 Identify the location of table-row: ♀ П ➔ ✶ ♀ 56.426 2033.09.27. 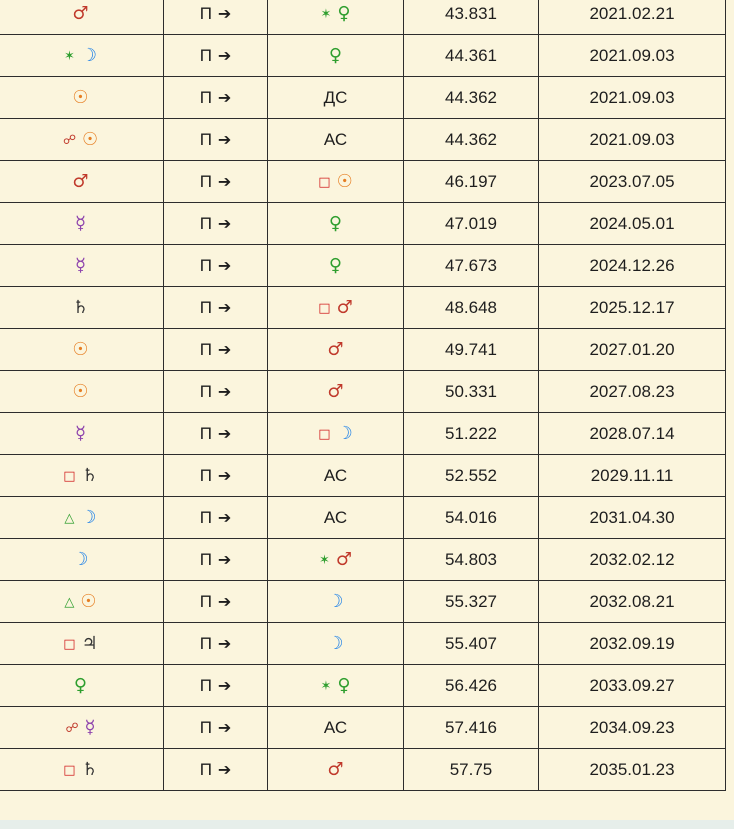
(363, 685).